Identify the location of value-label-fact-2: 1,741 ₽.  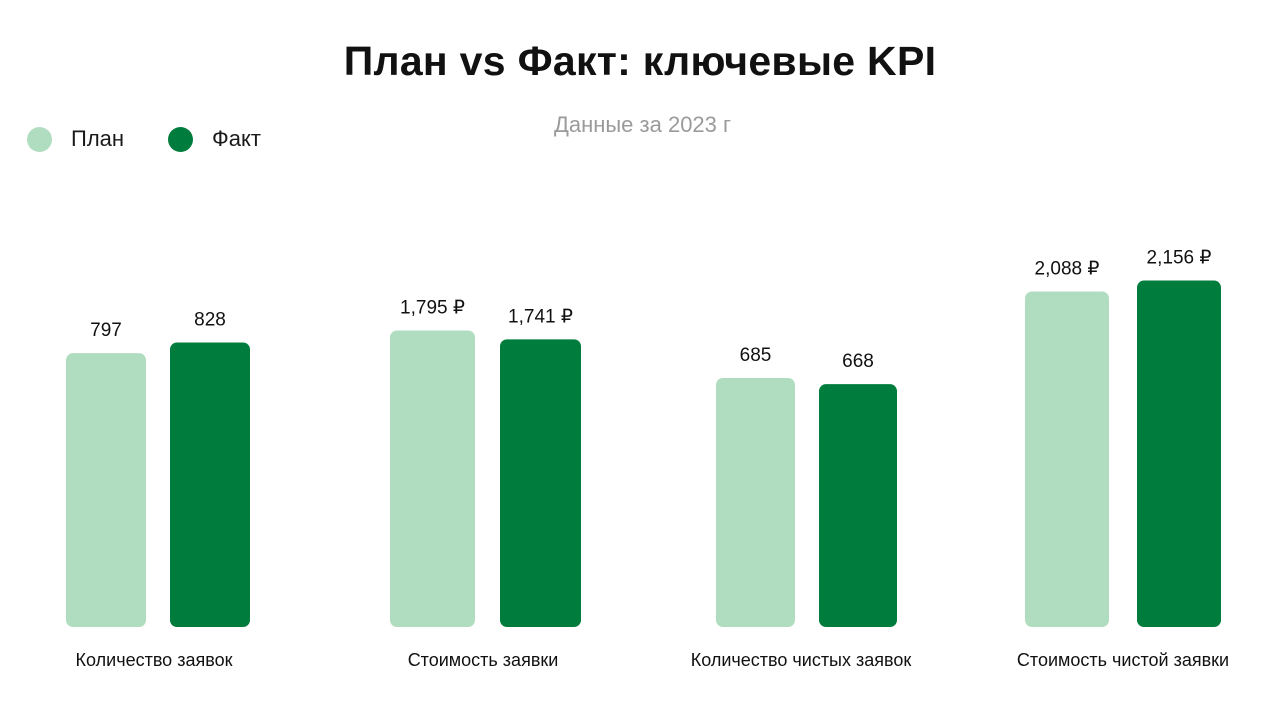
(540, 316).